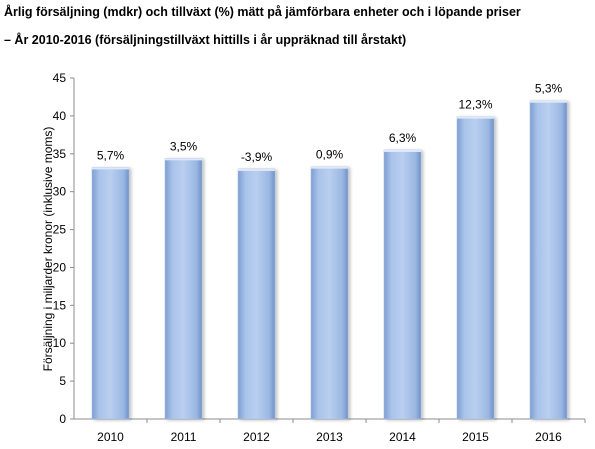 The height and width of the screenshot is (449, 595). Describe the element at coordinates (330, 155) in the screenshot. I see `data-label: 0,9%` at that location.